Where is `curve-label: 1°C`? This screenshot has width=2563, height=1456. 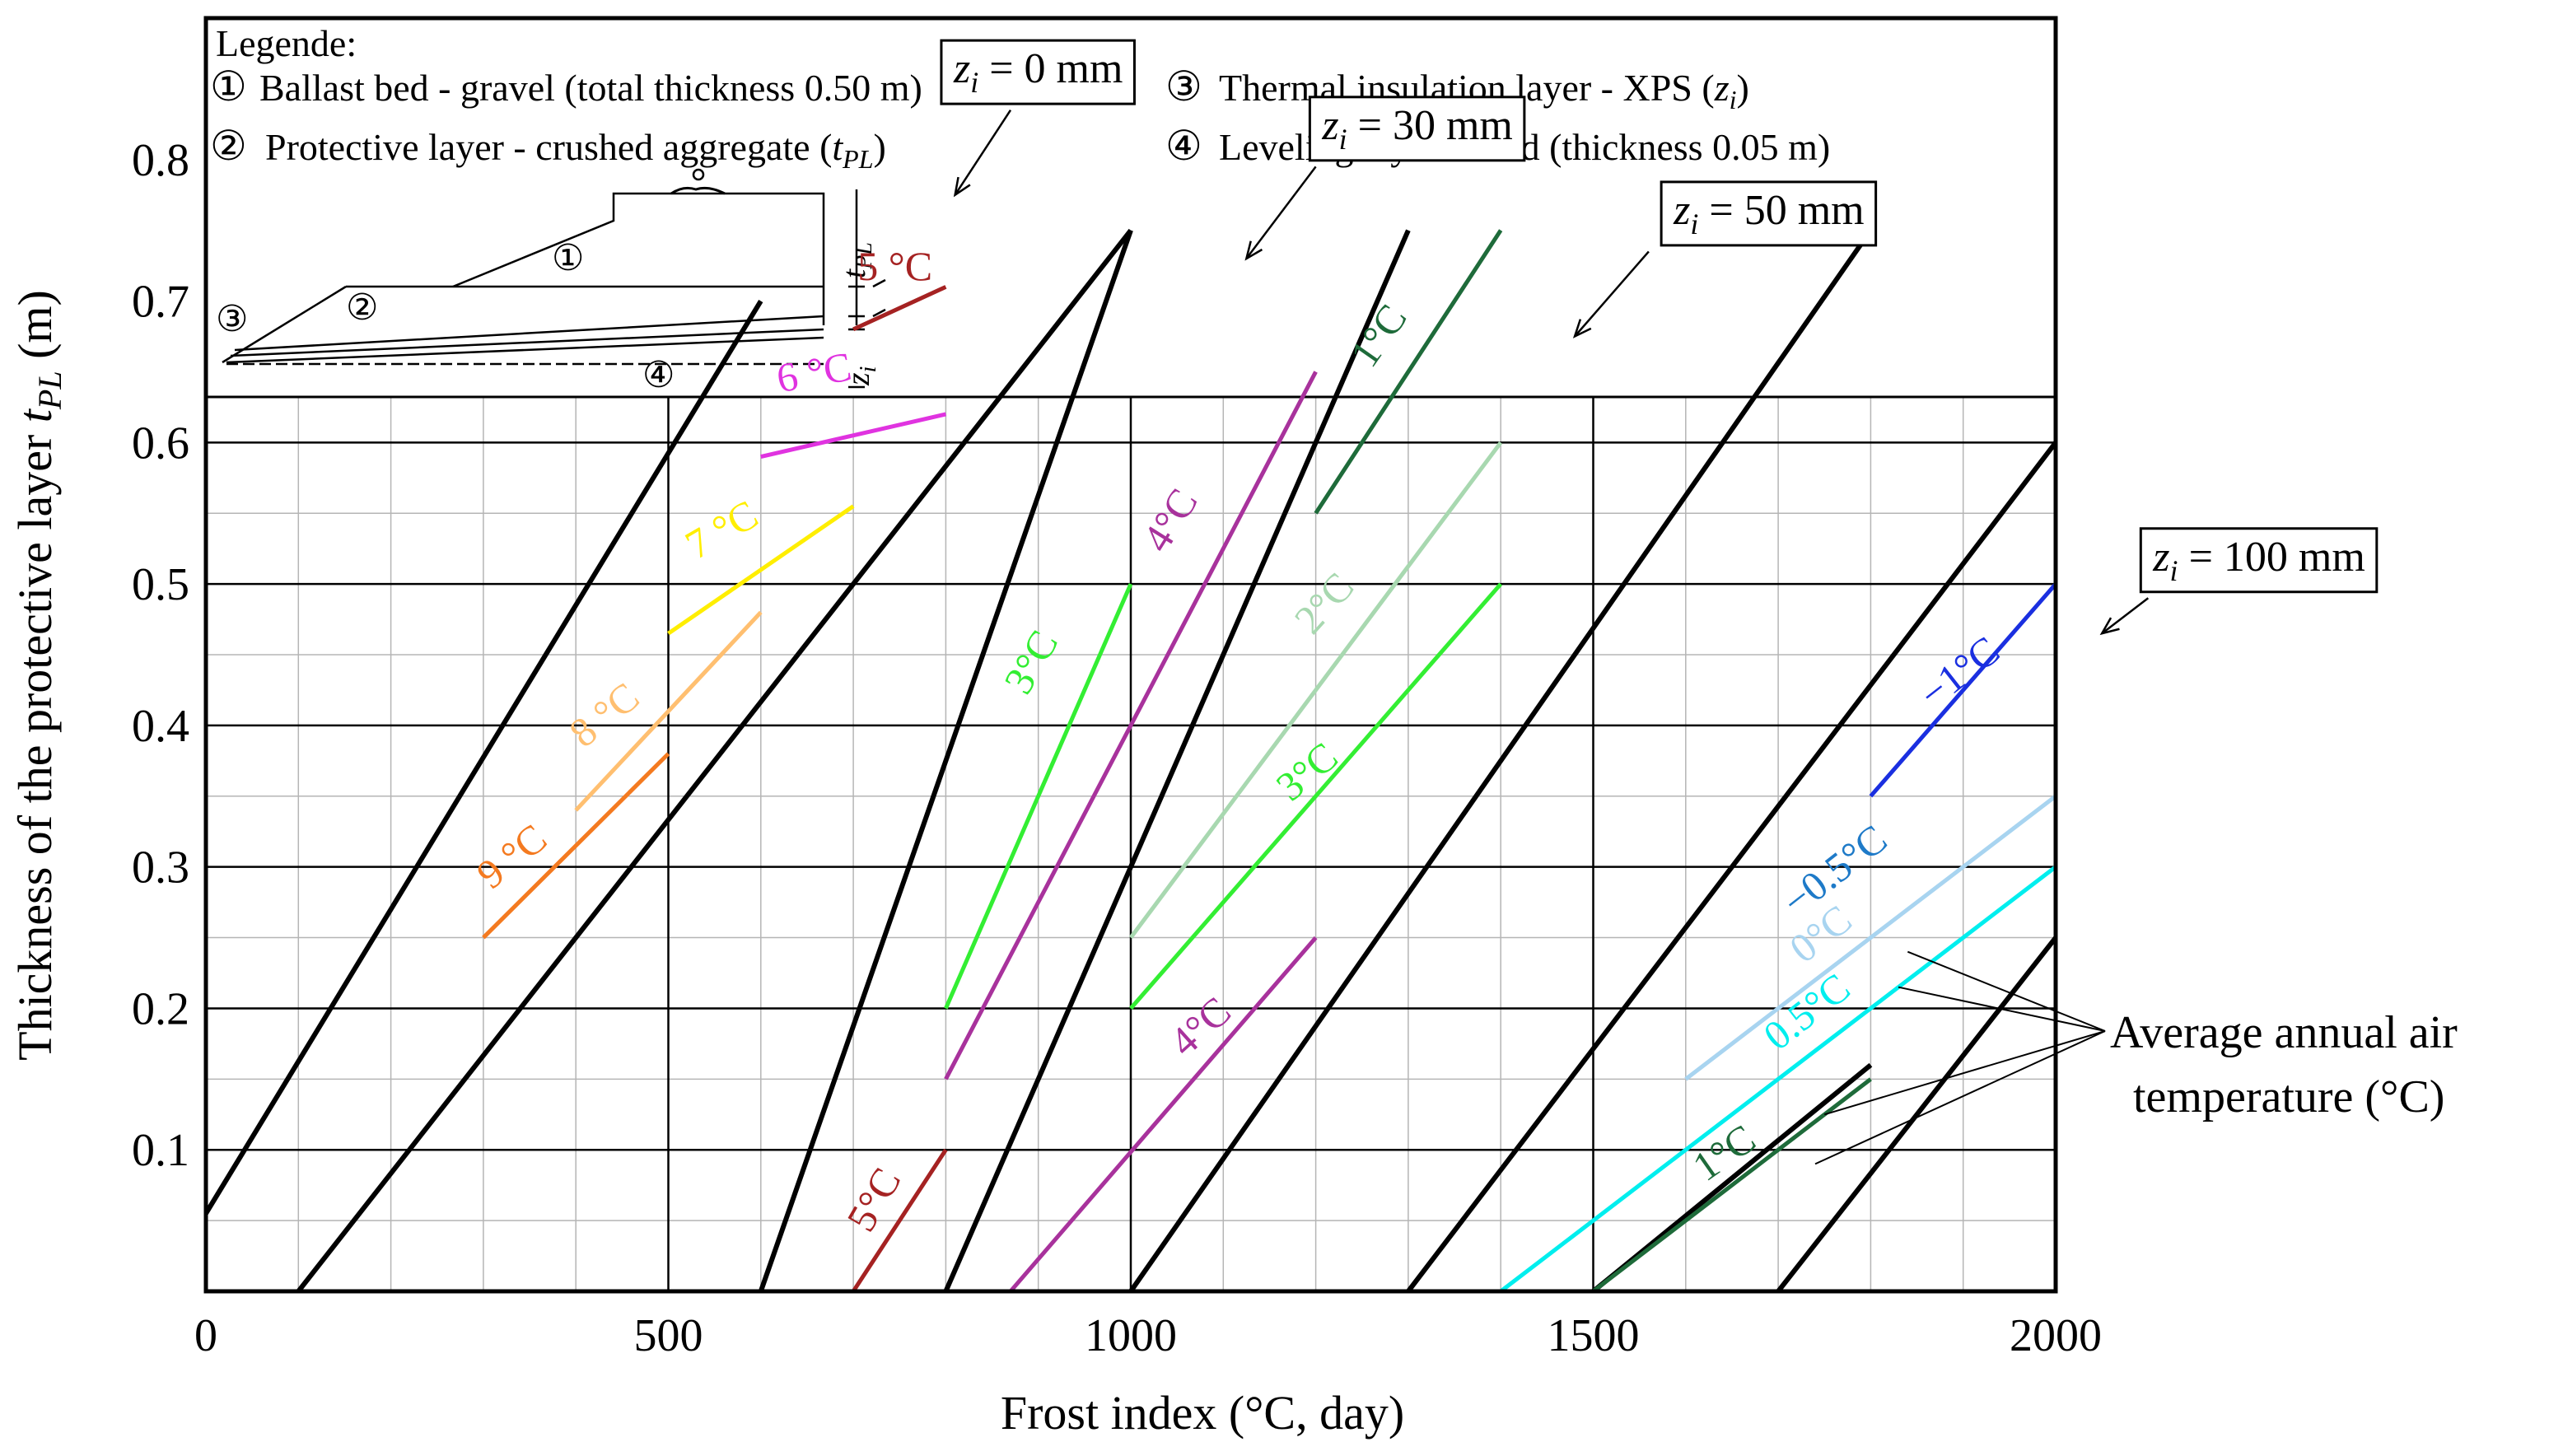
curve-label: 1°C is located at coordinates (1724, 1152).